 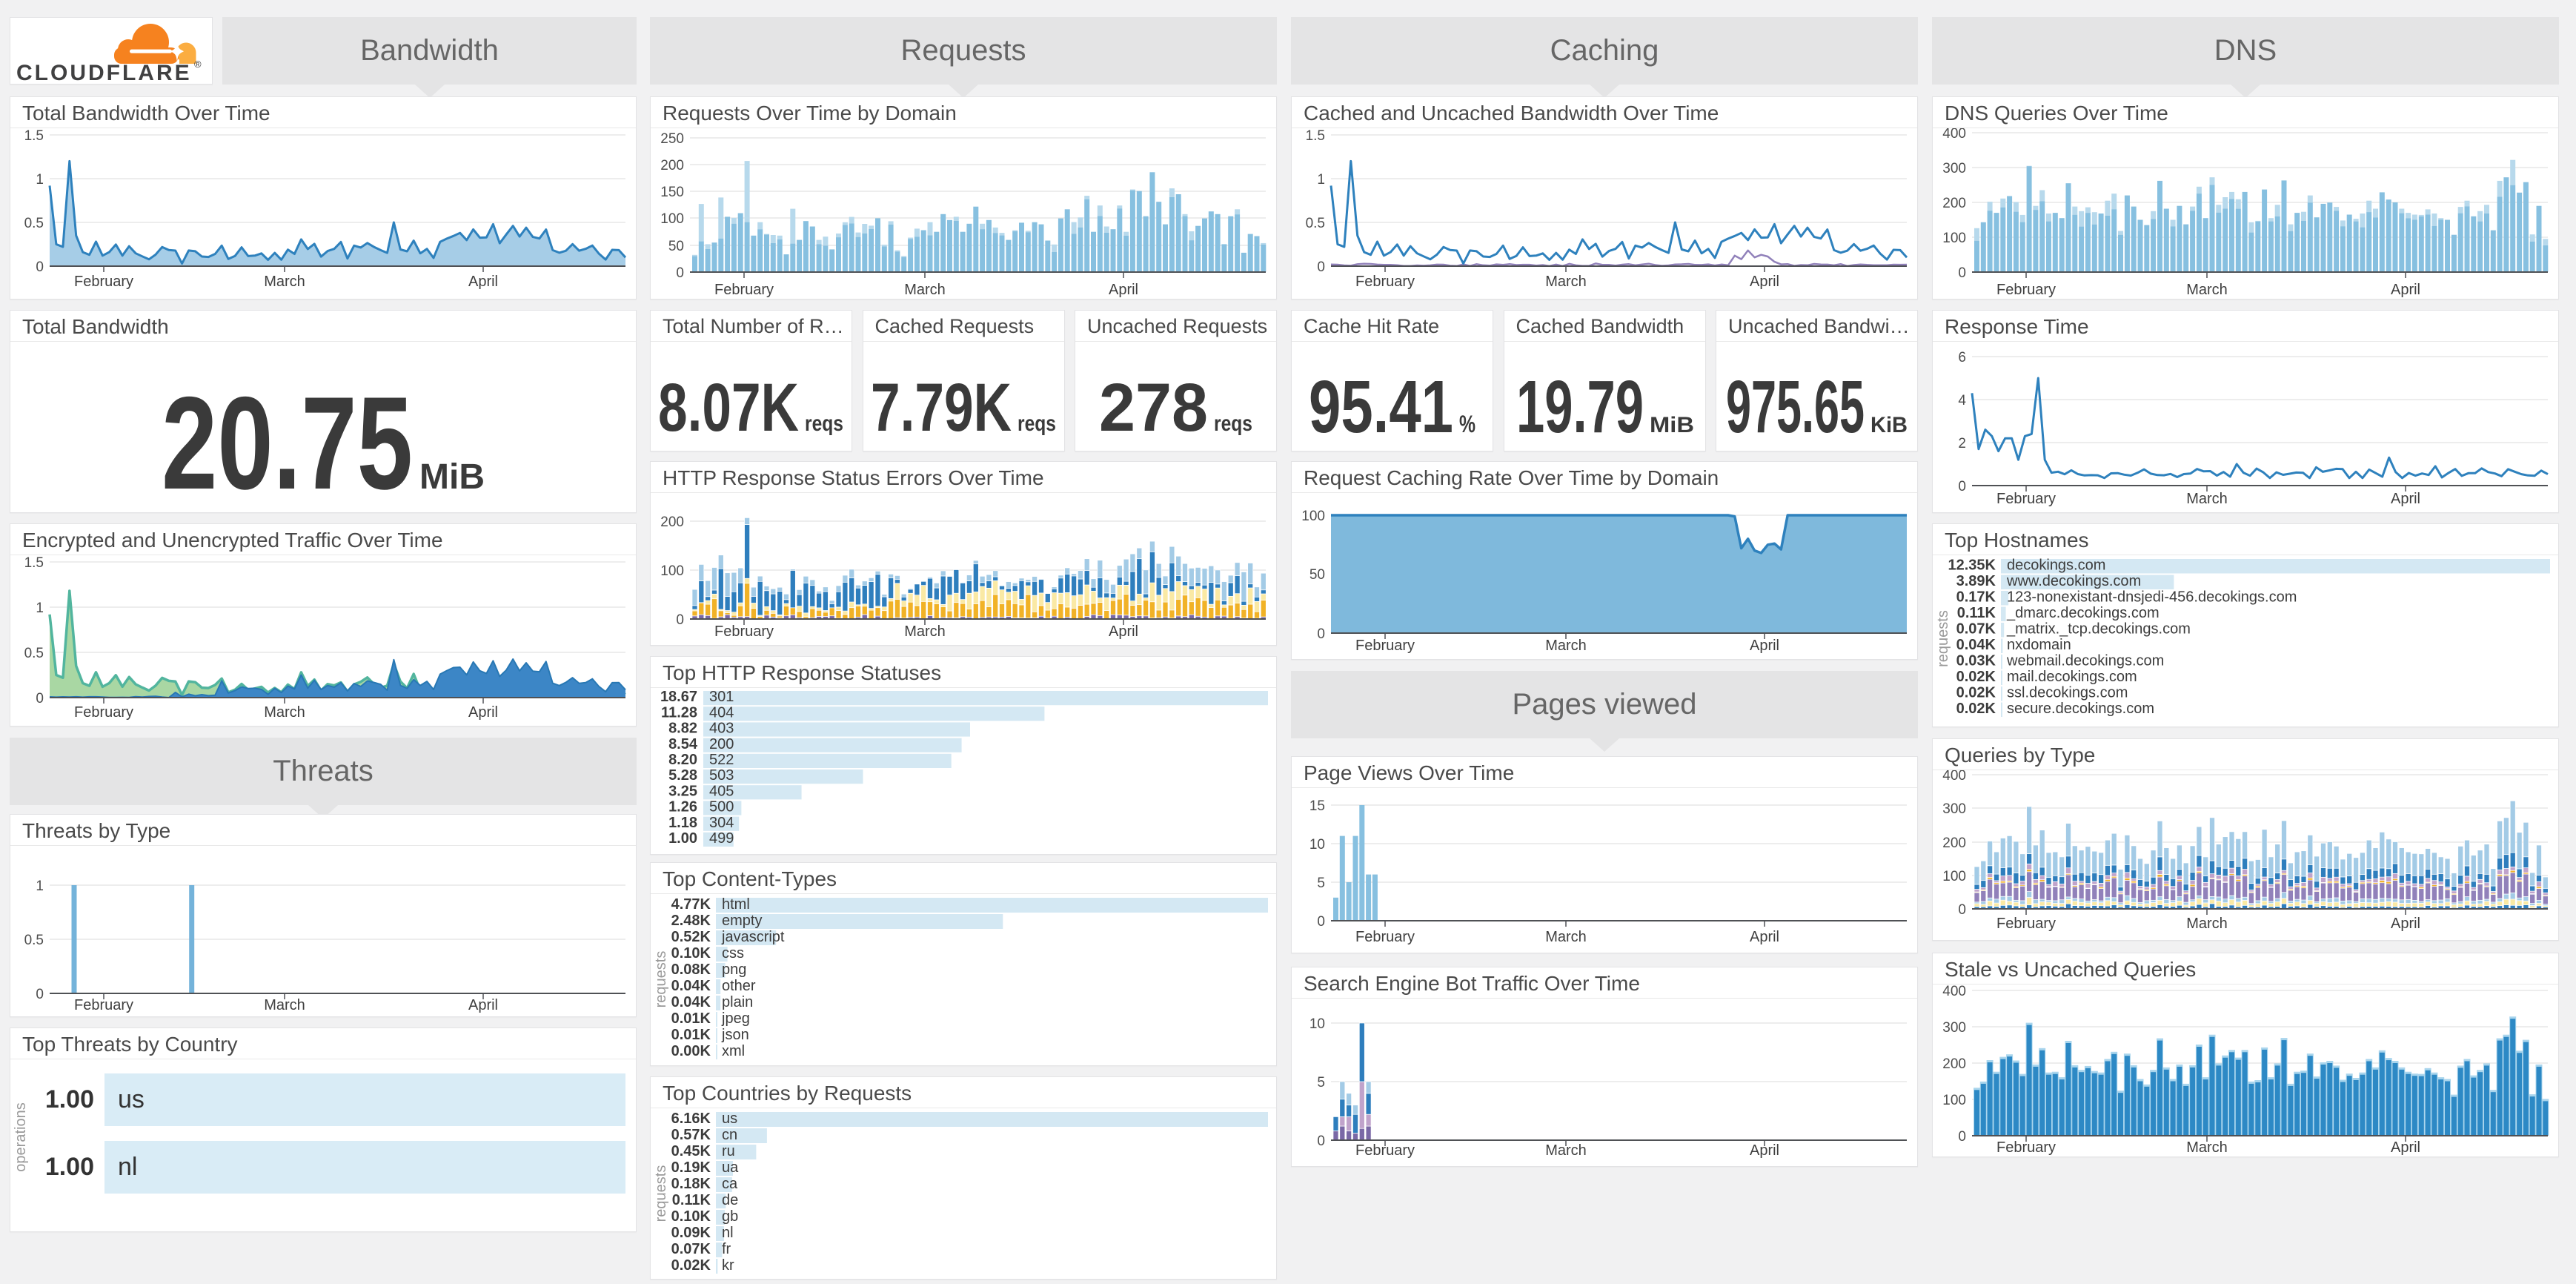 What do you see at coordinates (1954, 168) in the screenshot?
I see `svg-text: 300` at bounding box center [1954, 168].